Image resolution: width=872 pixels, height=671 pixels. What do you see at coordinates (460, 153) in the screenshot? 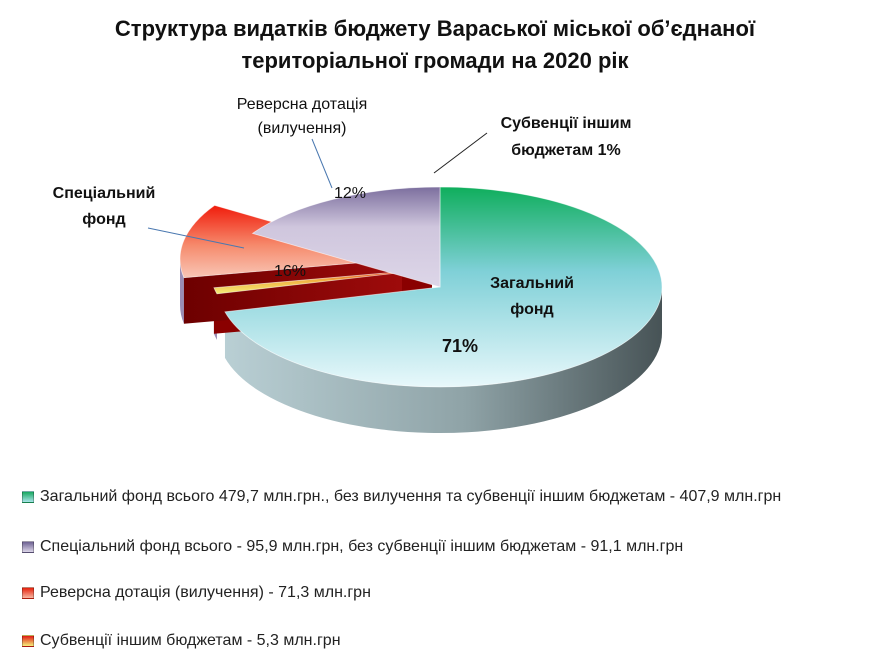
I see `leader-line-subventions` at bounding box center [460, 153].